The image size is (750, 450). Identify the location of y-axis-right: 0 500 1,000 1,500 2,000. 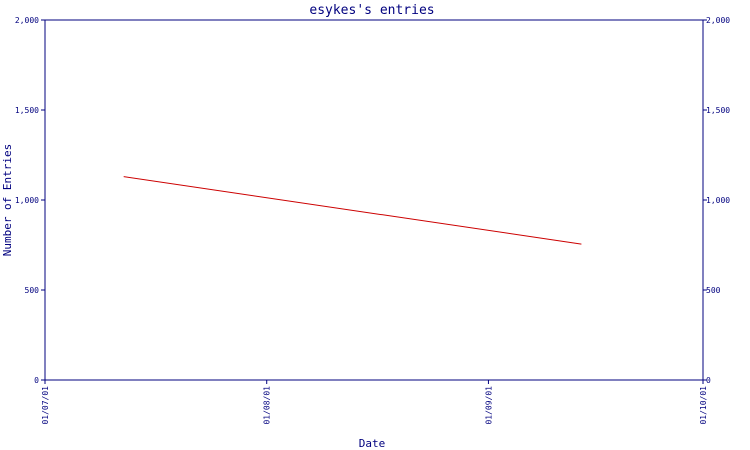
(716, 200).